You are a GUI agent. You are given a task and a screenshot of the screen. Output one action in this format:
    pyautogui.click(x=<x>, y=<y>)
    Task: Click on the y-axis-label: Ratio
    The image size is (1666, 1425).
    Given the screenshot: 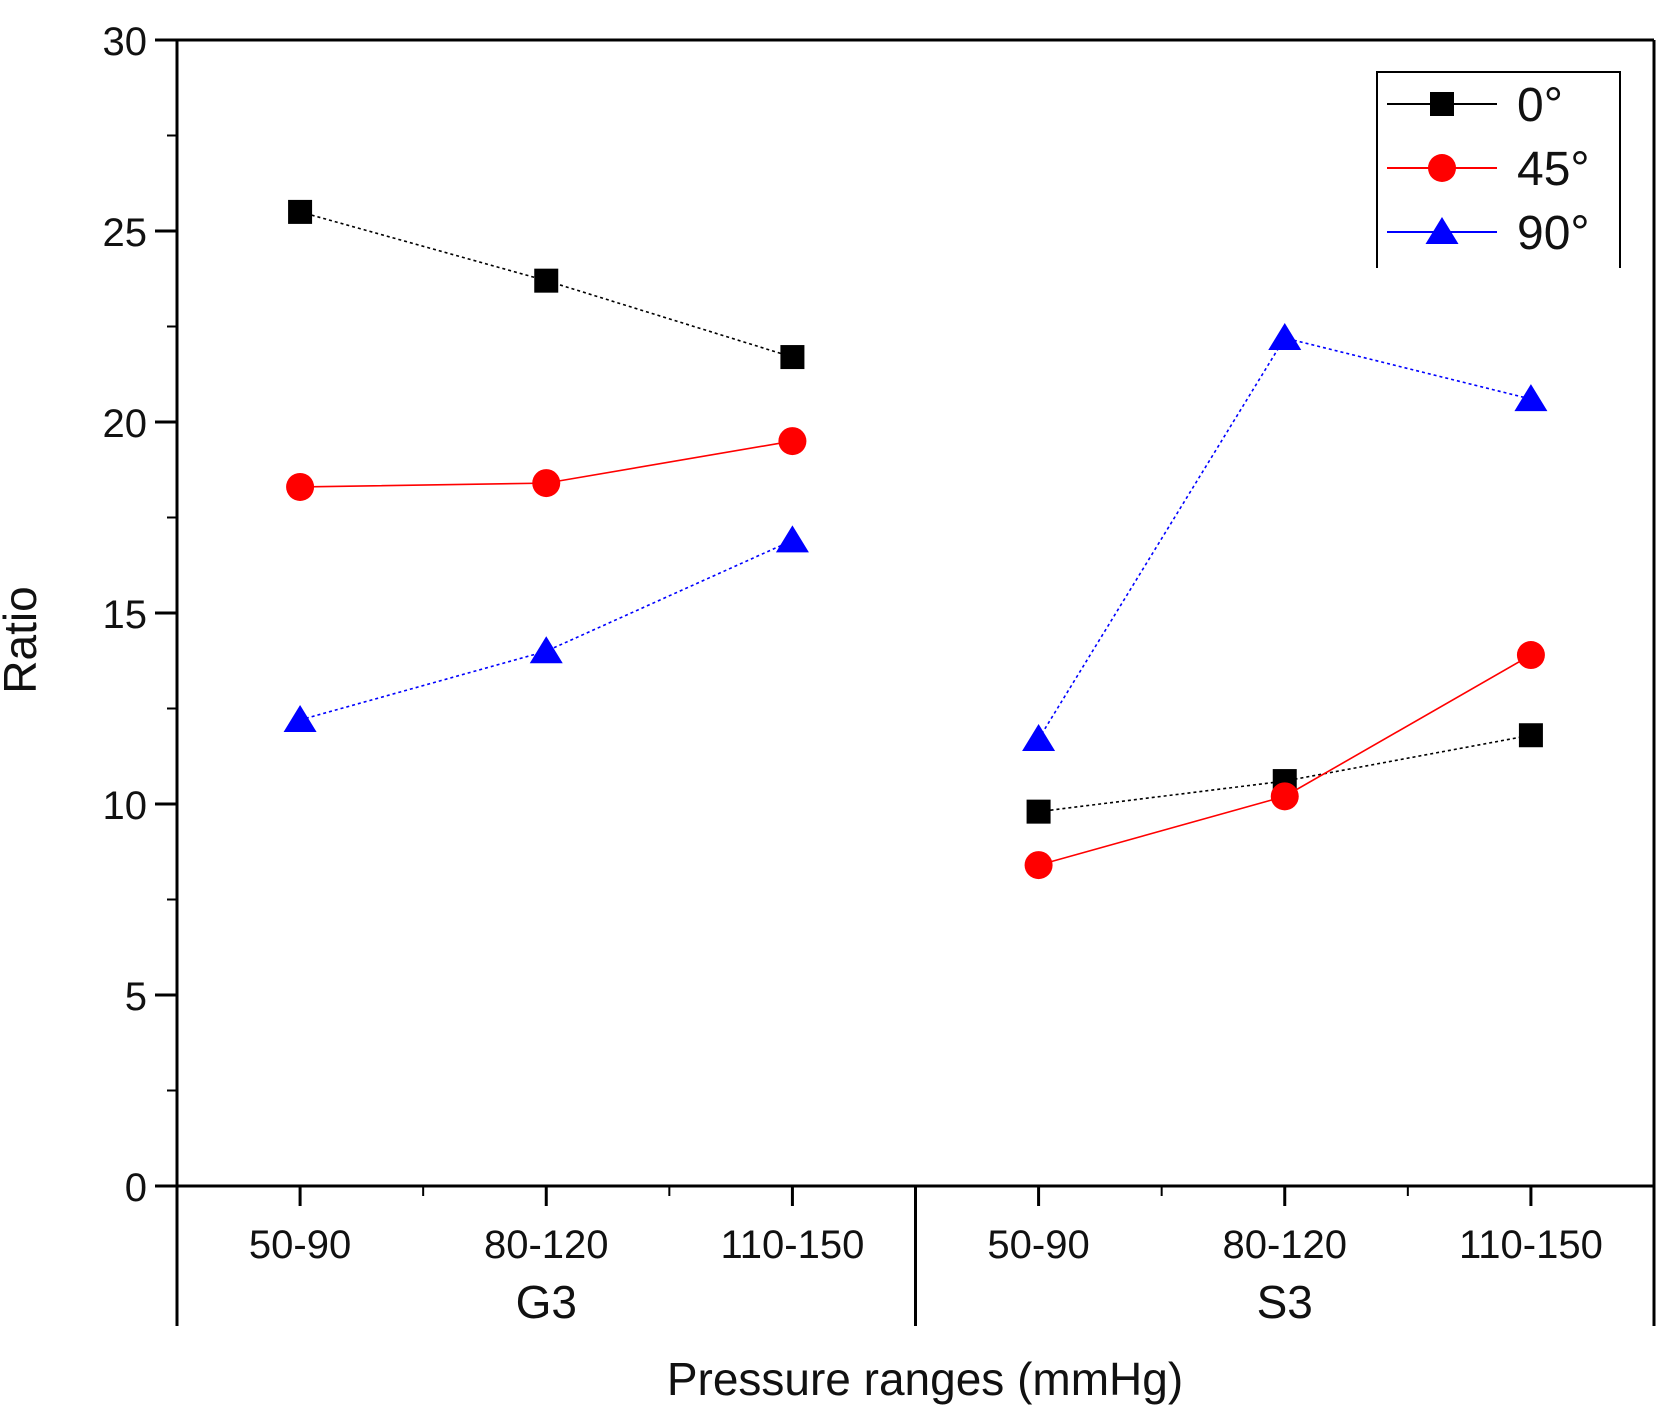 What is the action you would take?
    pyautogui.click(x=23, y=639)
    